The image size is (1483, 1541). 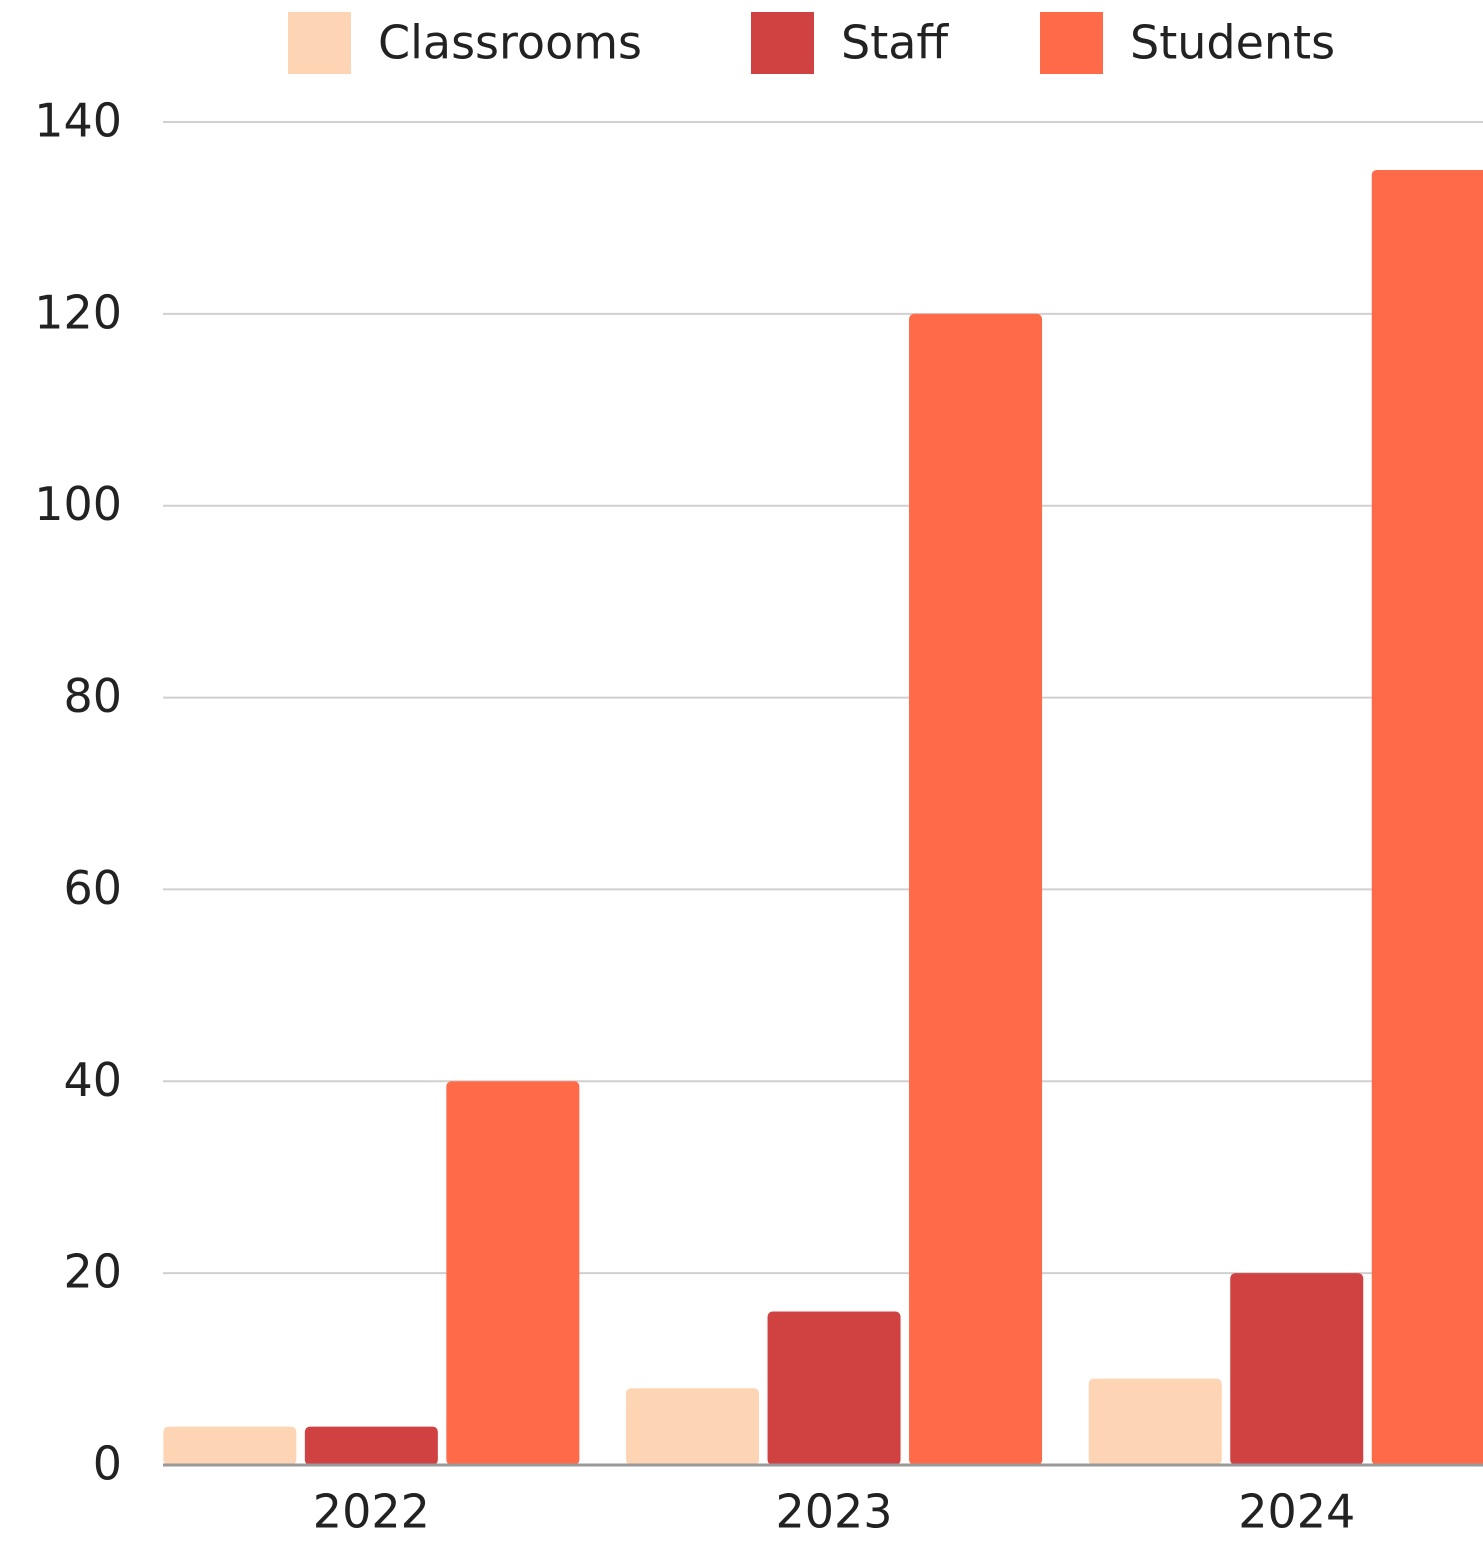 What do you see at coordinates (1296, 1512) in the screenshot?
I see `x-tick-label: 2024` at bounding box center [1296, 1512].